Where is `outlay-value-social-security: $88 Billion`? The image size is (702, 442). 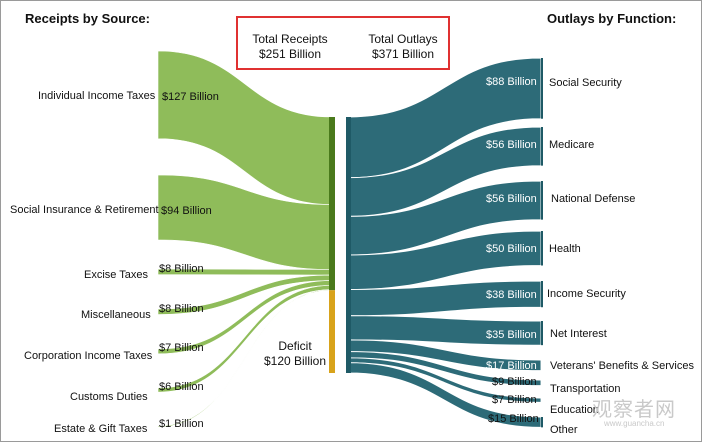 outlay-value-social-security: $88 Billion is located at coordinates (511, 82).